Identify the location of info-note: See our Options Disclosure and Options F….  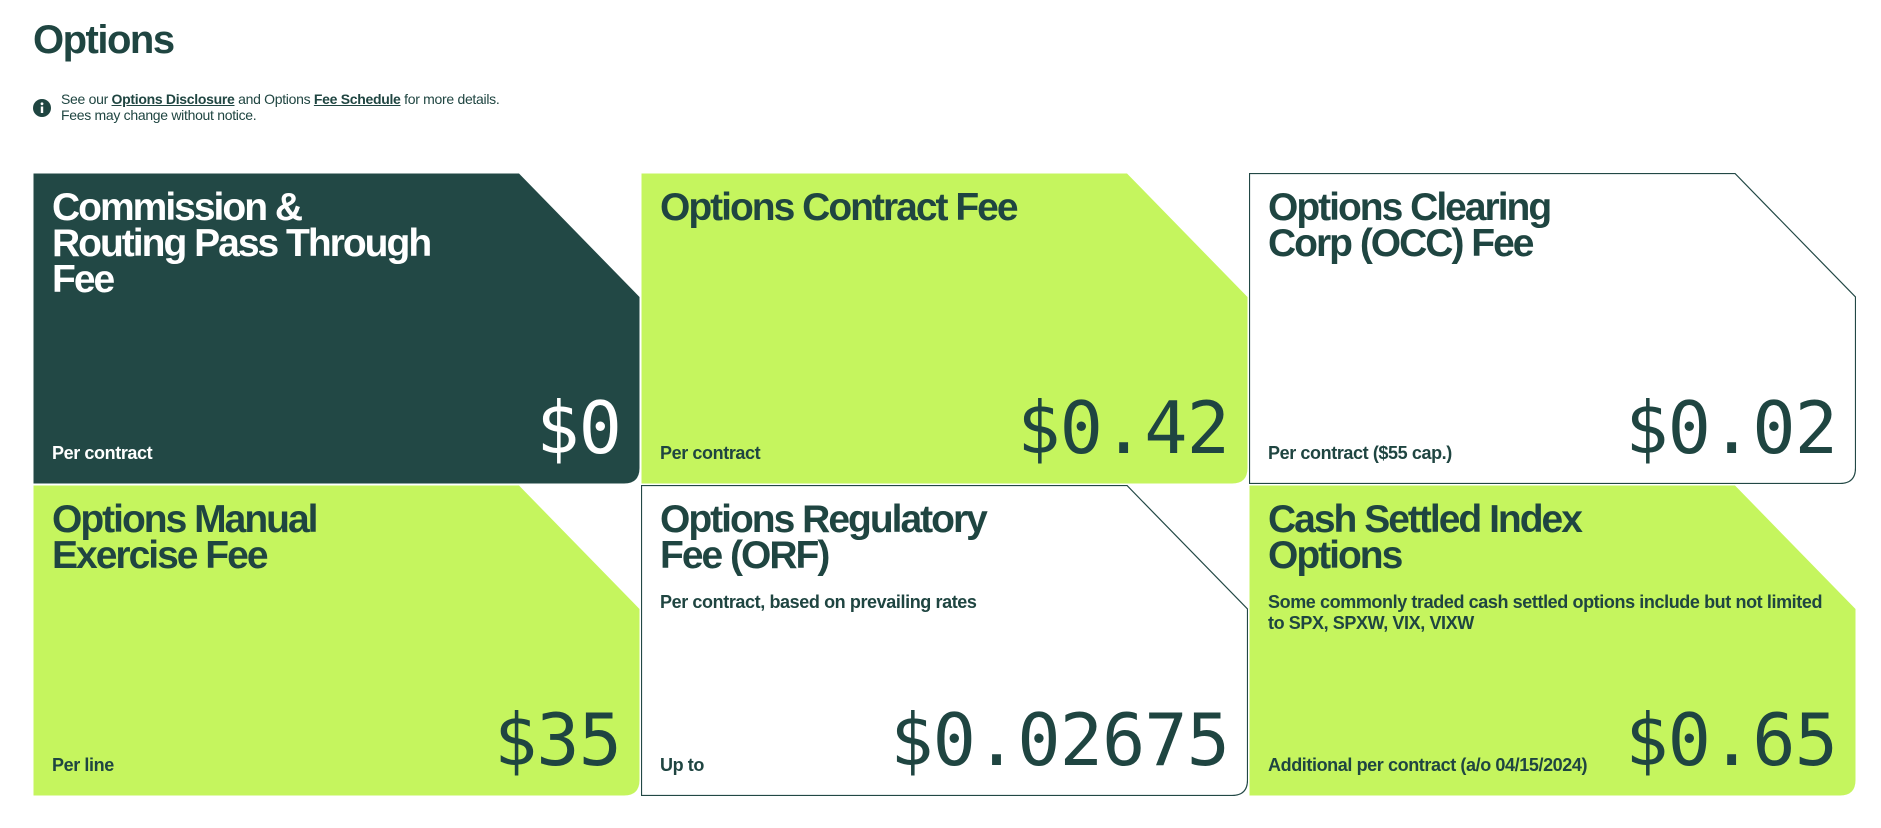
(266, 107).